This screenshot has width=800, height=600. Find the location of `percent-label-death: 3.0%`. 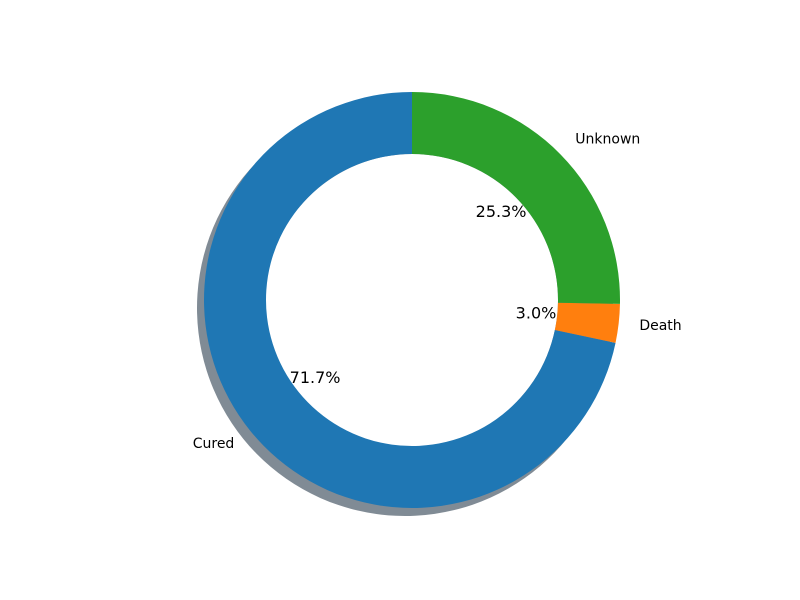

percent-label-death: 3.0% is located at coordinates (536, 313).